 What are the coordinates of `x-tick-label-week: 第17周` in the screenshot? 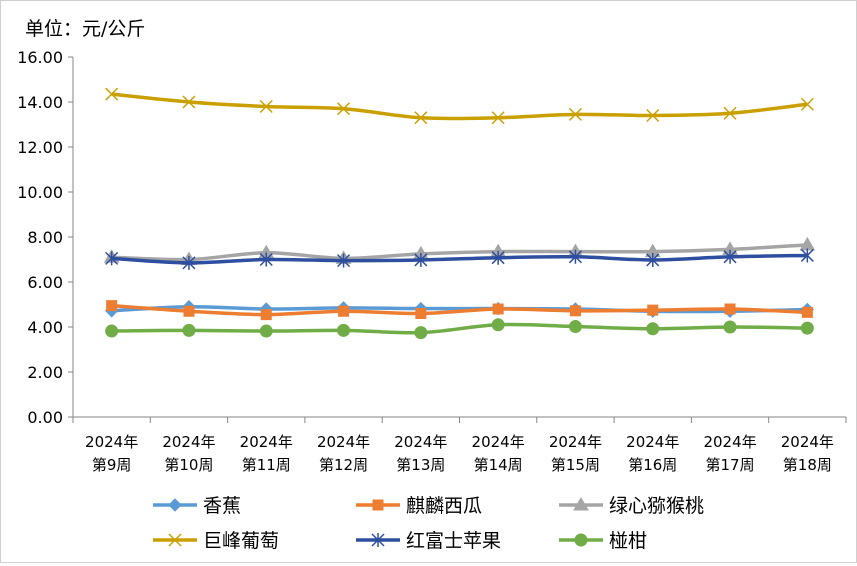 It's located at (730, 465).